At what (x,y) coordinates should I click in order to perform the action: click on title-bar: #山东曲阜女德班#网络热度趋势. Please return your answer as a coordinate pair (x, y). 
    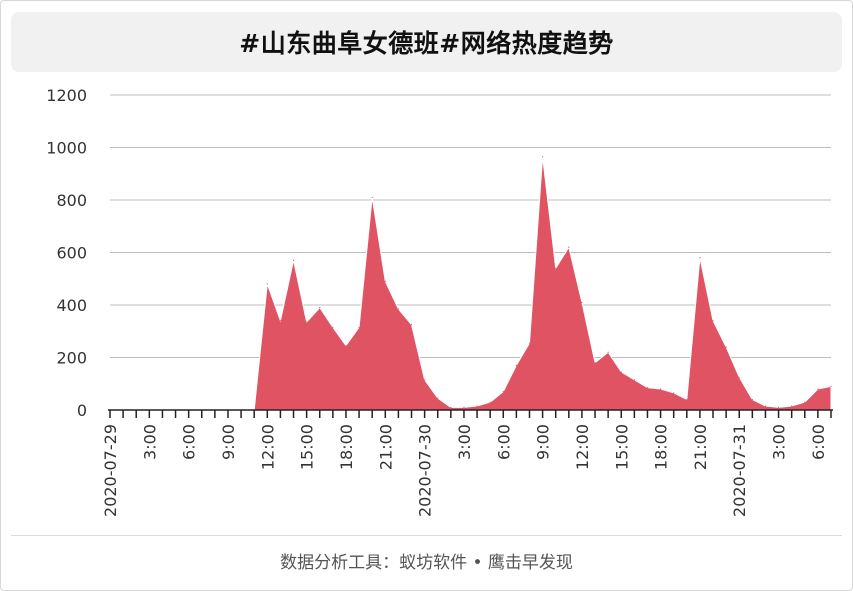
    Looking at the image, I should click on (426, 42).